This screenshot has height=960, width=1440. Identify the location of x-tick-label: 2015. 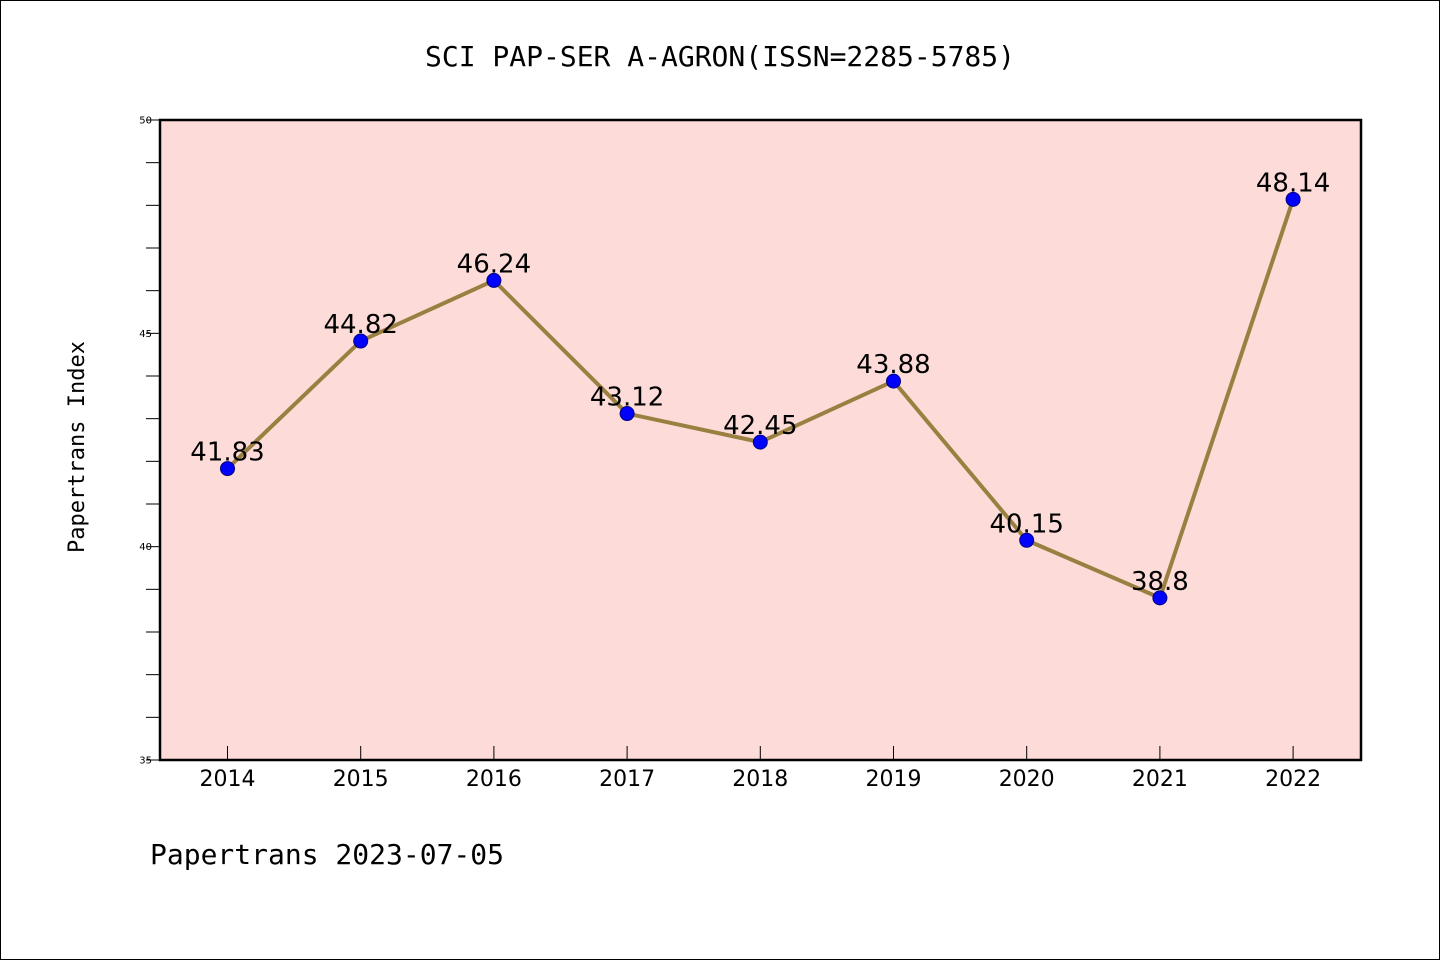
(361, 779).